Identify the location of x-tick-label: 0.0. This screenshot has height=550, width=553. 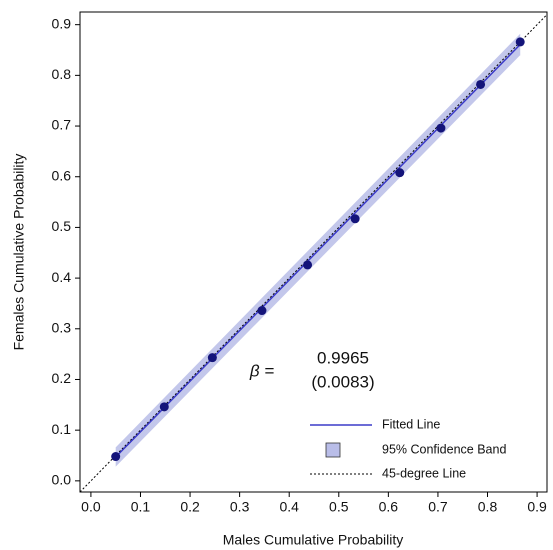
(91, 507).